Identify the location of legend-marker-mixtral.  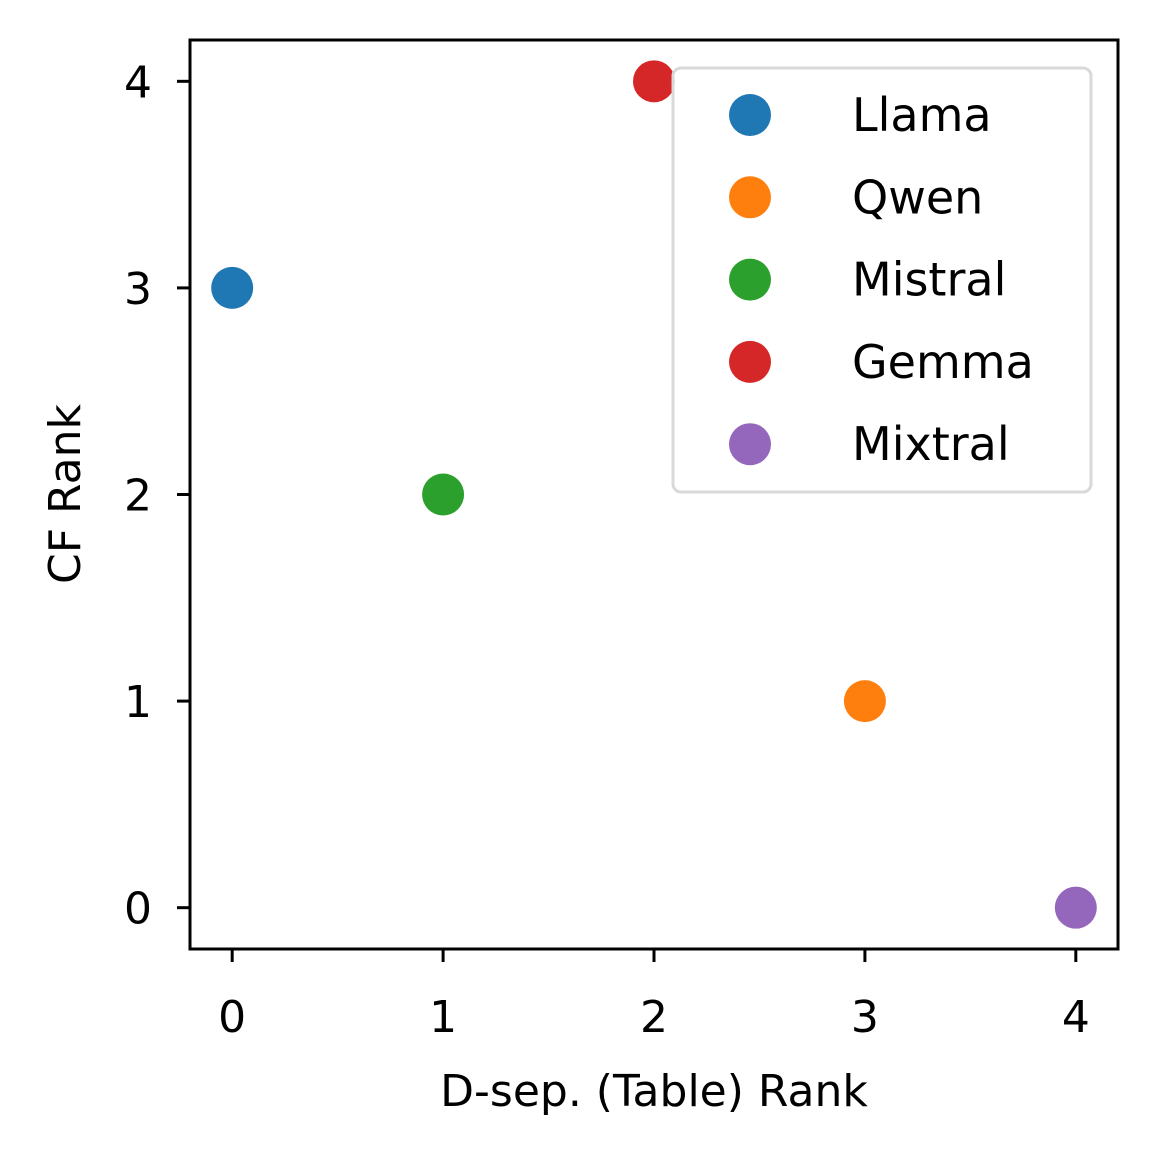
(750, 444).